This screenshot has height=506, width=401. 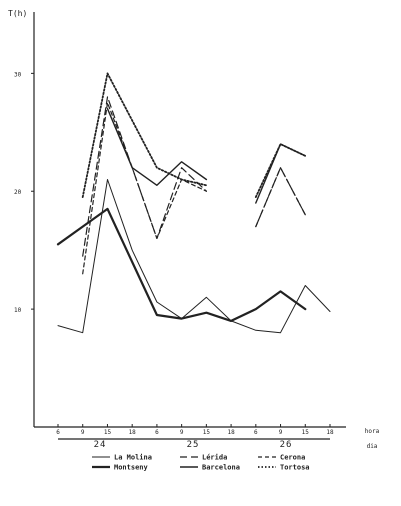 I want to click on day-label-1: 25, so click(x=193, y=445).